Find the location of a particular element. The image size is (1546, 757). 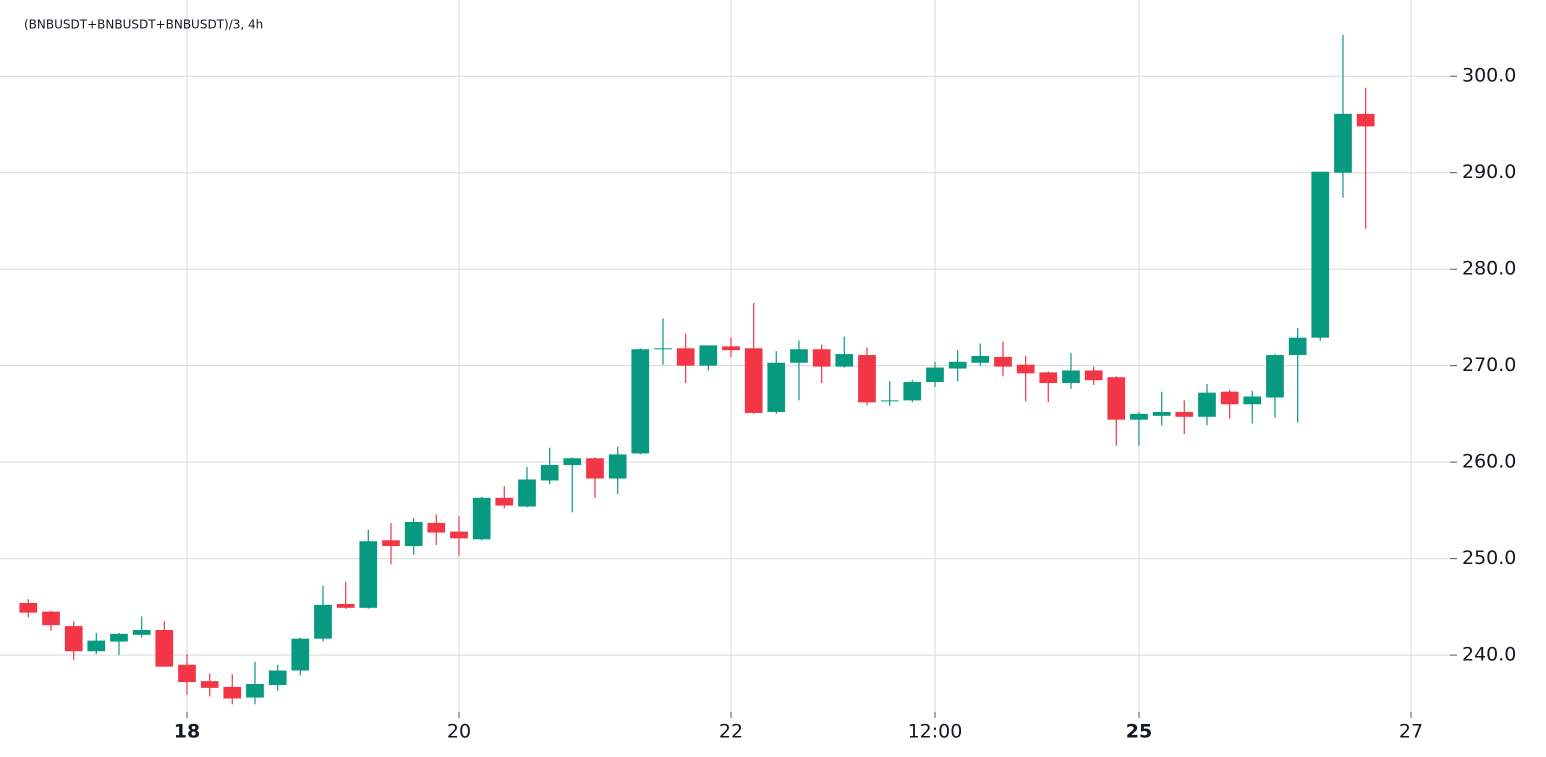

y-tick-label: 280.0 is located at coordinates (1489, 269).